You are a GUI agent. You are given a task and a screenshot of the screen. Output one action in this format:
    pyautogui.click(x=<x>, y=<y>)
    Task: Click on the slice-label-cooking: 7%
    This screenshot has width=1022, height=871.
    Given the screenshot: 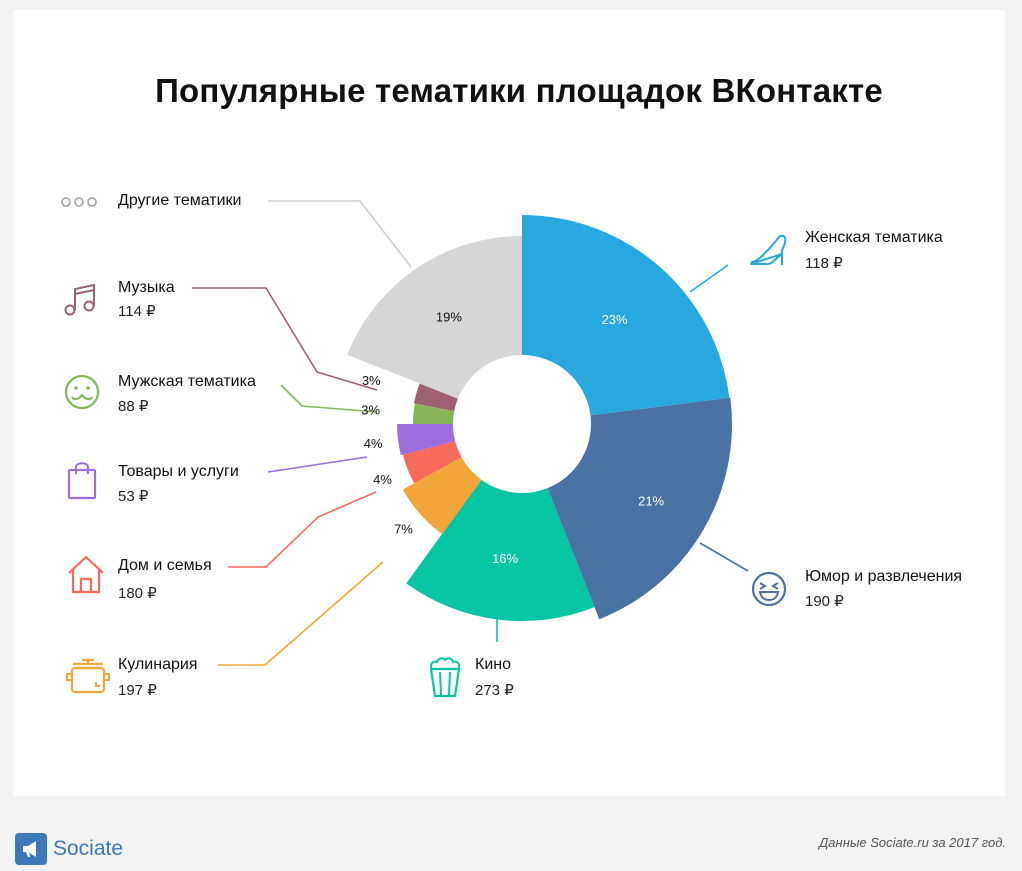 What is the action you would take?
    pyautogui.click(x=403, y=528)
    